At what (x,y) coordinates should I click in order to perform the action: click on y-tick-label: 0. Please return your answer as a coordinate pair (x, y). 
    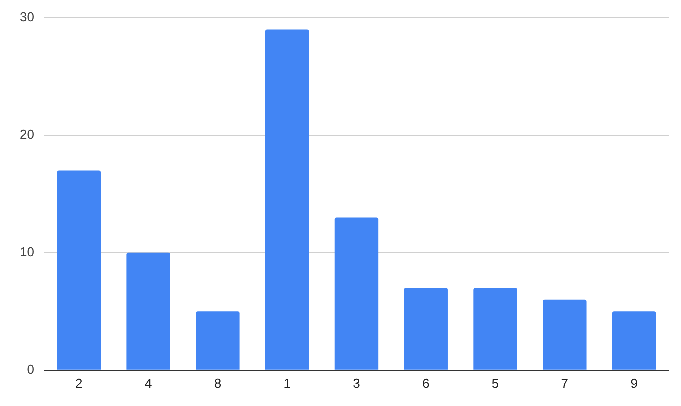
    Looking at the image, I should click on (30, 369).